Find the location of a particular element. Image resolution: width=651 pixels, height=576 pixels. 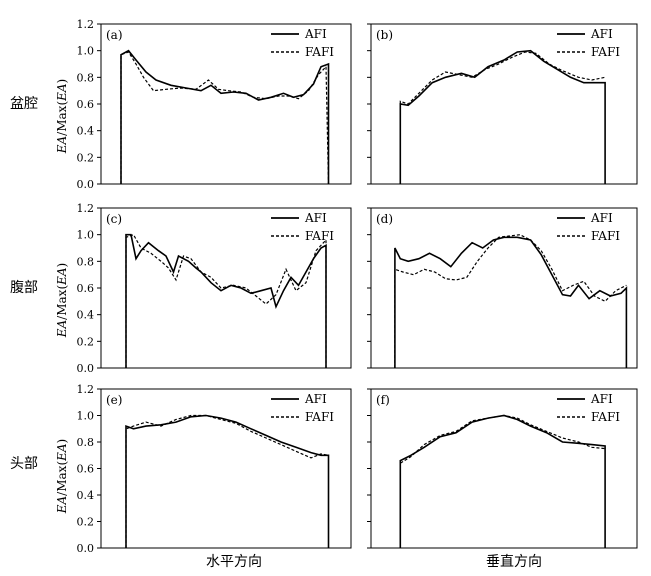

row-label: 腹部 is located at coordinates (24, 287).